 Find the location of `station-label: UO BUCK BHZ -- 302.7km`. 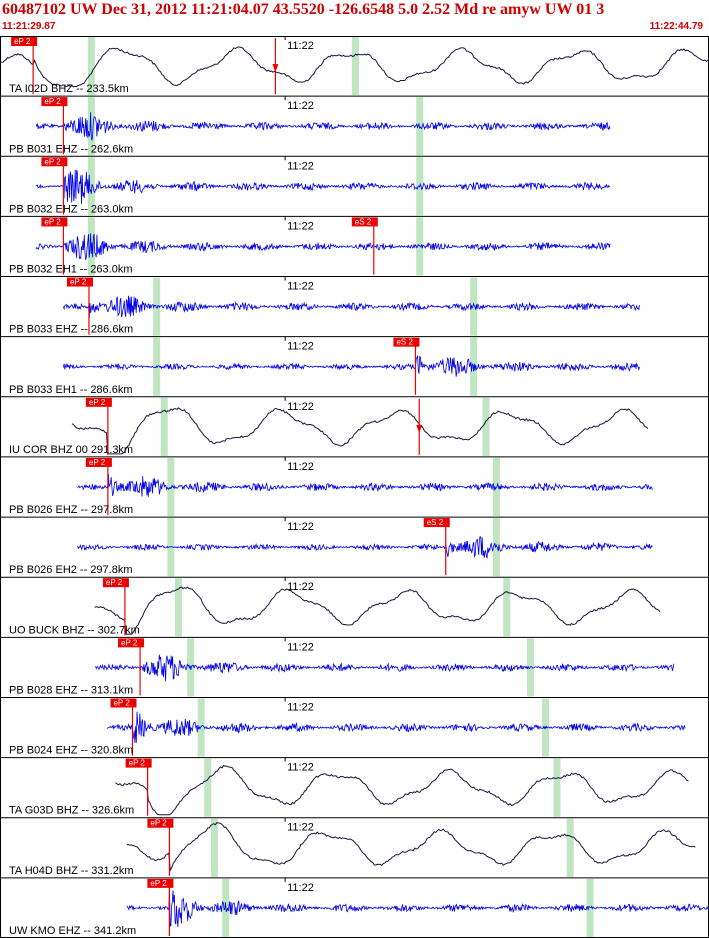

station-label: UO BUCK BHZ -- 302.7km is located at coordinates (74, 630).